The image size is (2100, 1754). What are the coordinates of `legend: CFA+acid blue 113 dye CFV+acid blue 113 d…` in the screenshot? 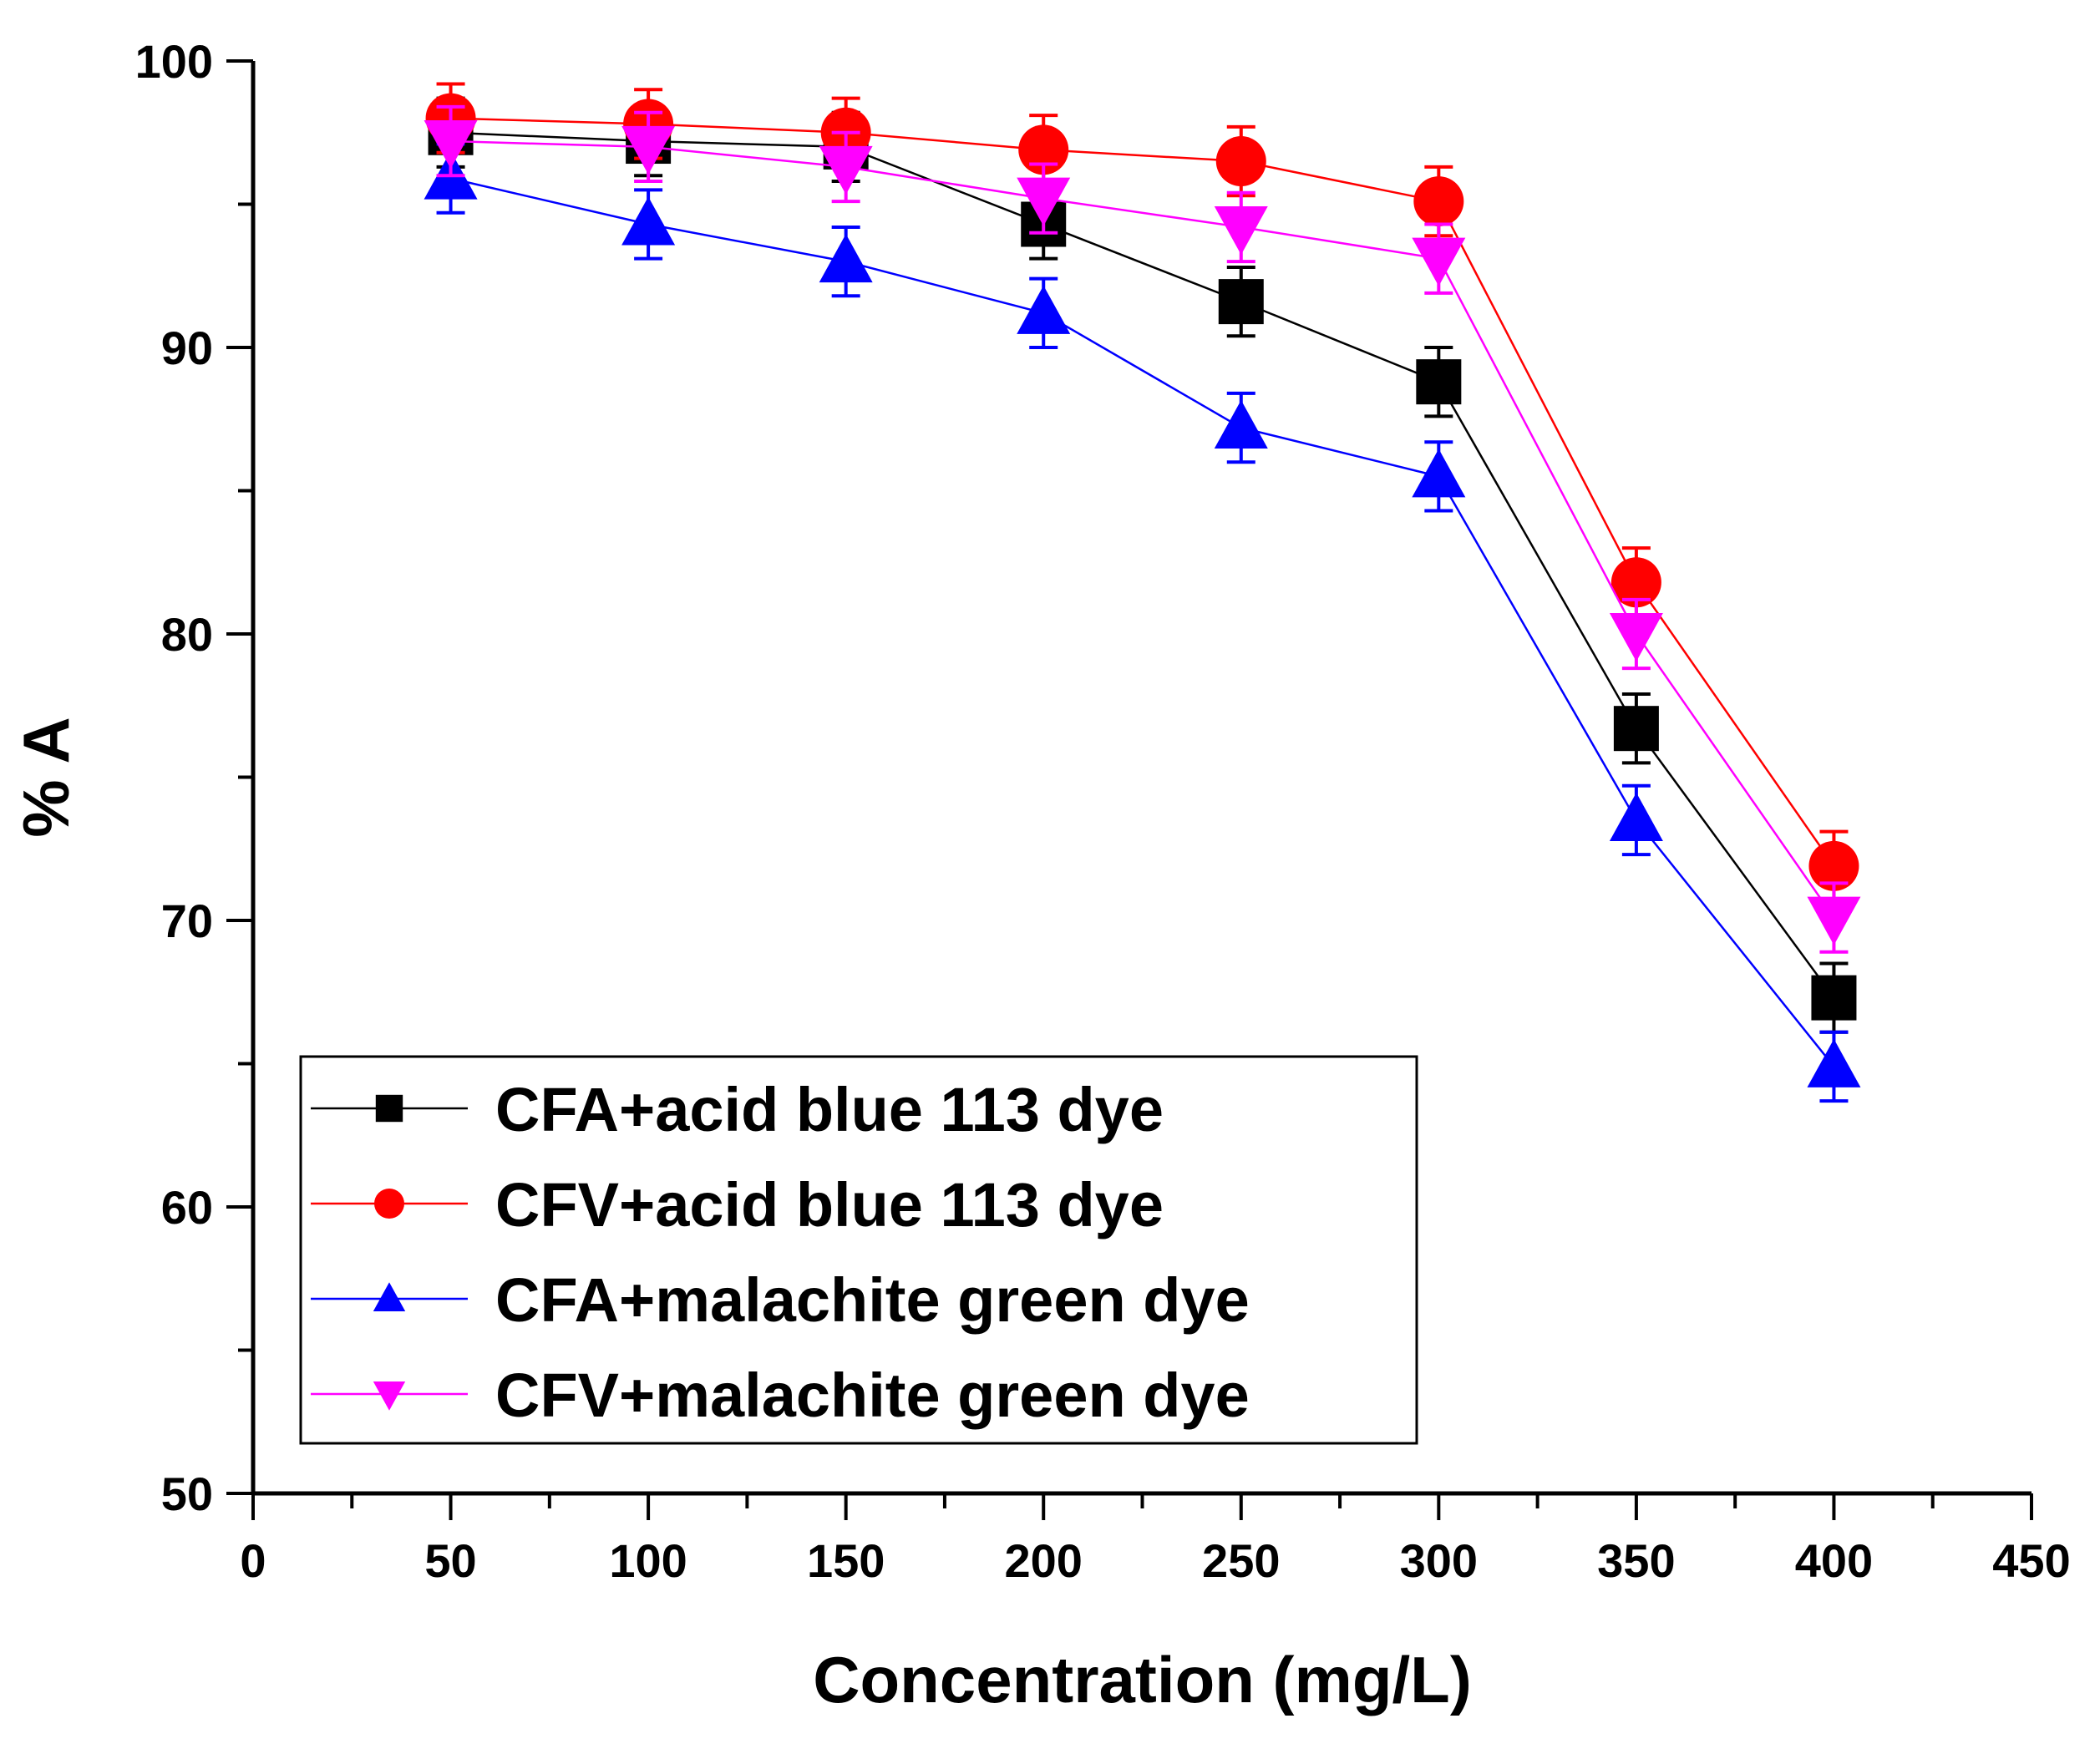 It's located at (858, 1250).